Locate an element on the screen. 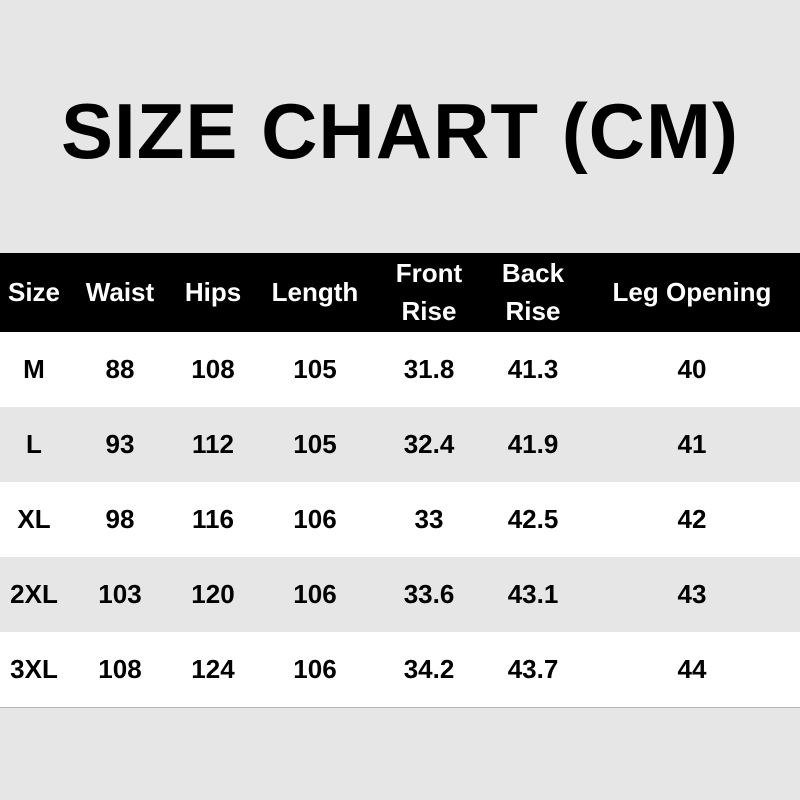  column-header: Length is located at coordinates (315, 292).